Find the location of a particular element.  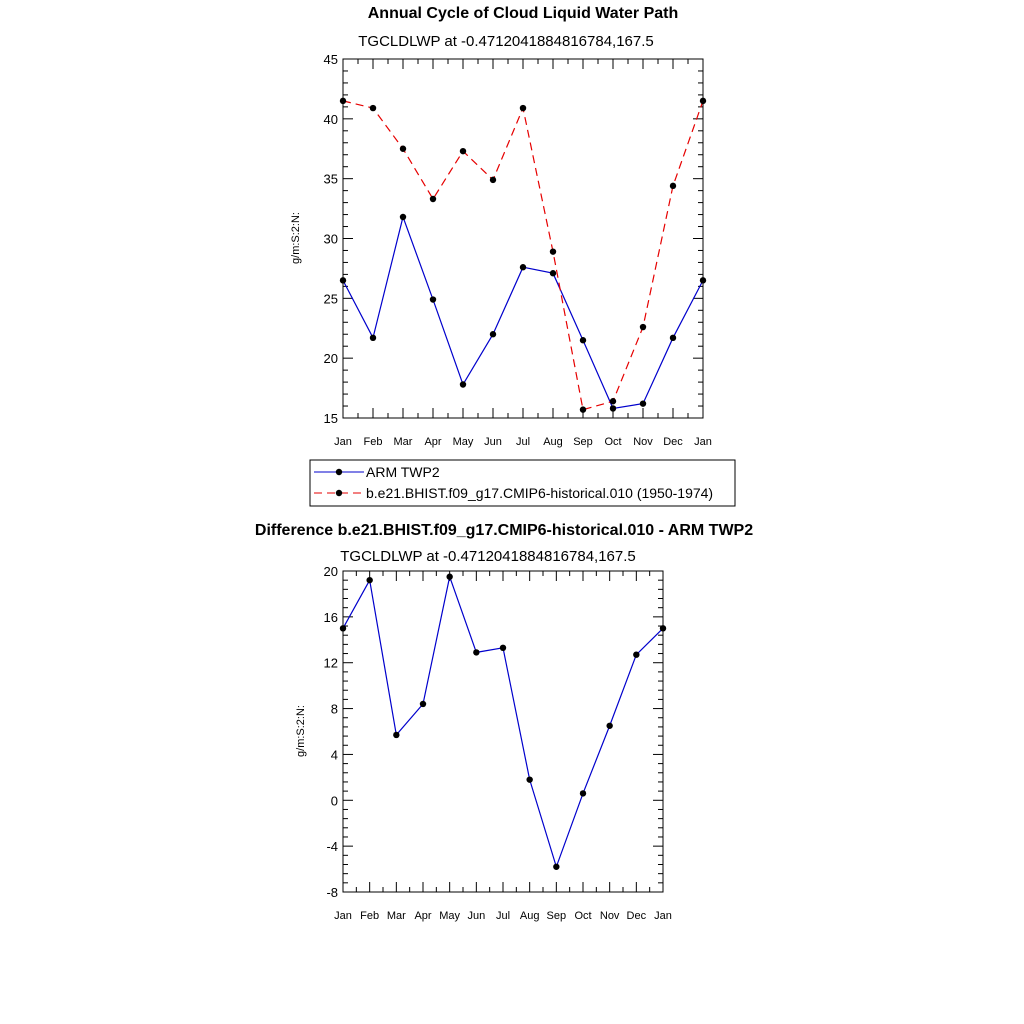

chart2-xtick-label: Mar is located at coordinates (396, 916).